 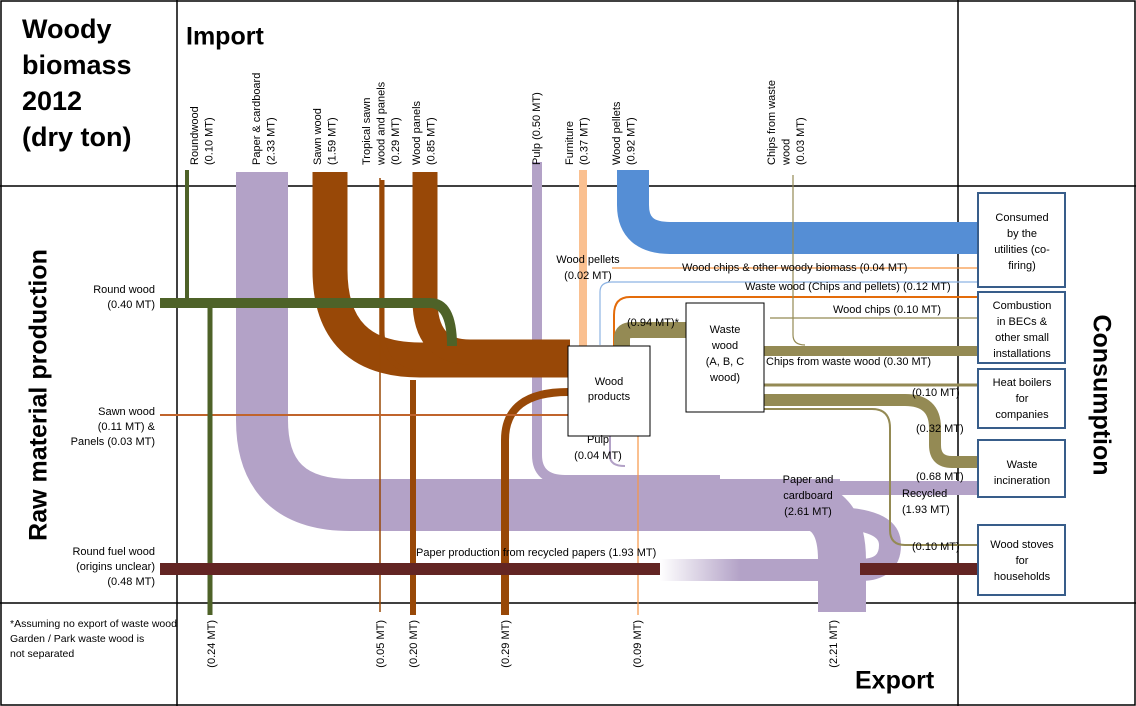 I want to click on import-label: (0.37 MT), so click(x=584, y=141).